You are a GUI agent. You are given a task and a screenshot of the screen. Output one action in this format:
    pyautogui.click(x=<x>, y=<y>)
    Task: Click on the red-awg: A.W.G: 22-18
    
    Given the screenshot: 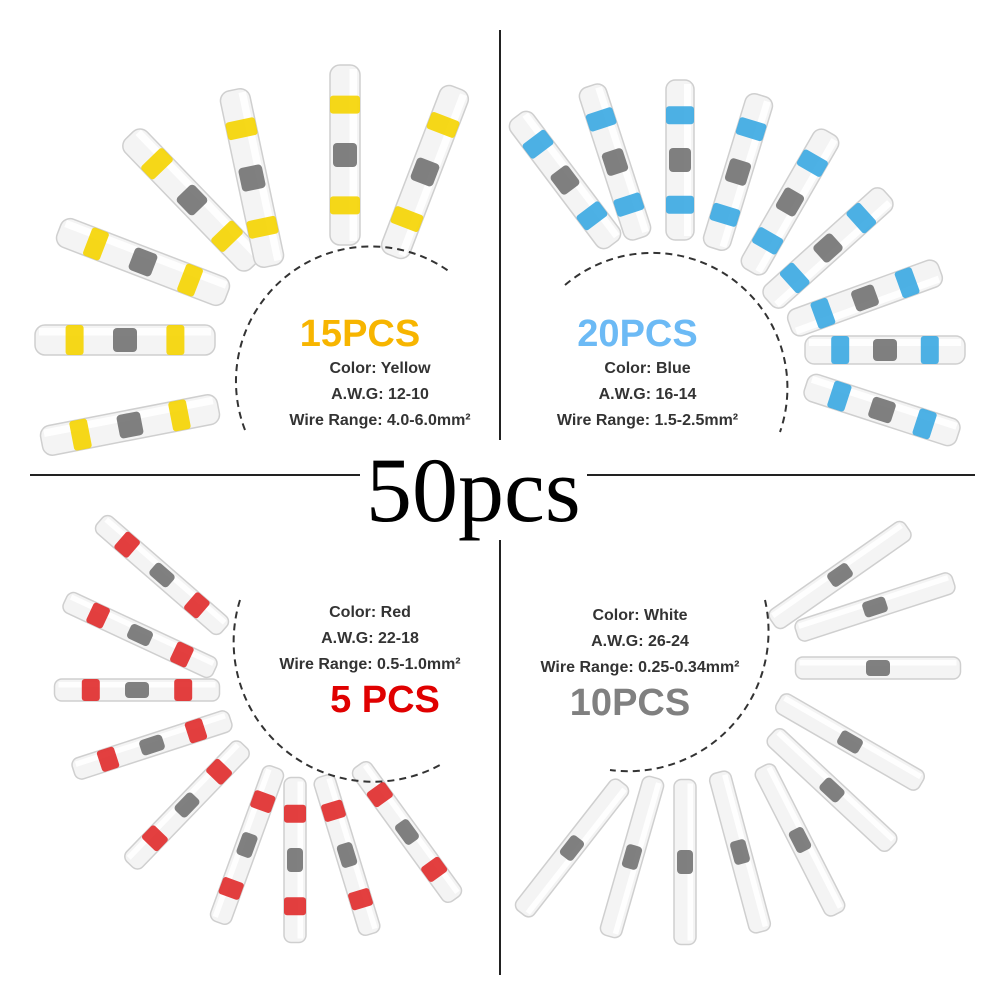 What is the action you would take?
    pyautogui.click(x=370, y=638)
    